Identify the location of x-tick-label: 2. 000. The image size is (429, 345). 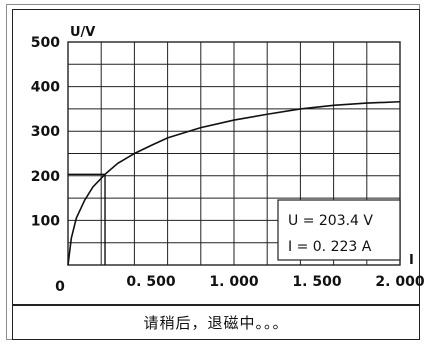
(399, 282).